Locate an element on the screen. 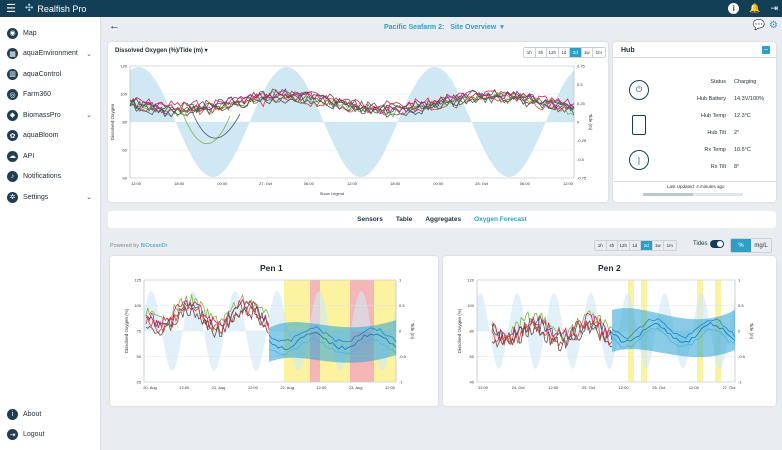  sidebar-item-about: i About is located at coordinates (50, 414).